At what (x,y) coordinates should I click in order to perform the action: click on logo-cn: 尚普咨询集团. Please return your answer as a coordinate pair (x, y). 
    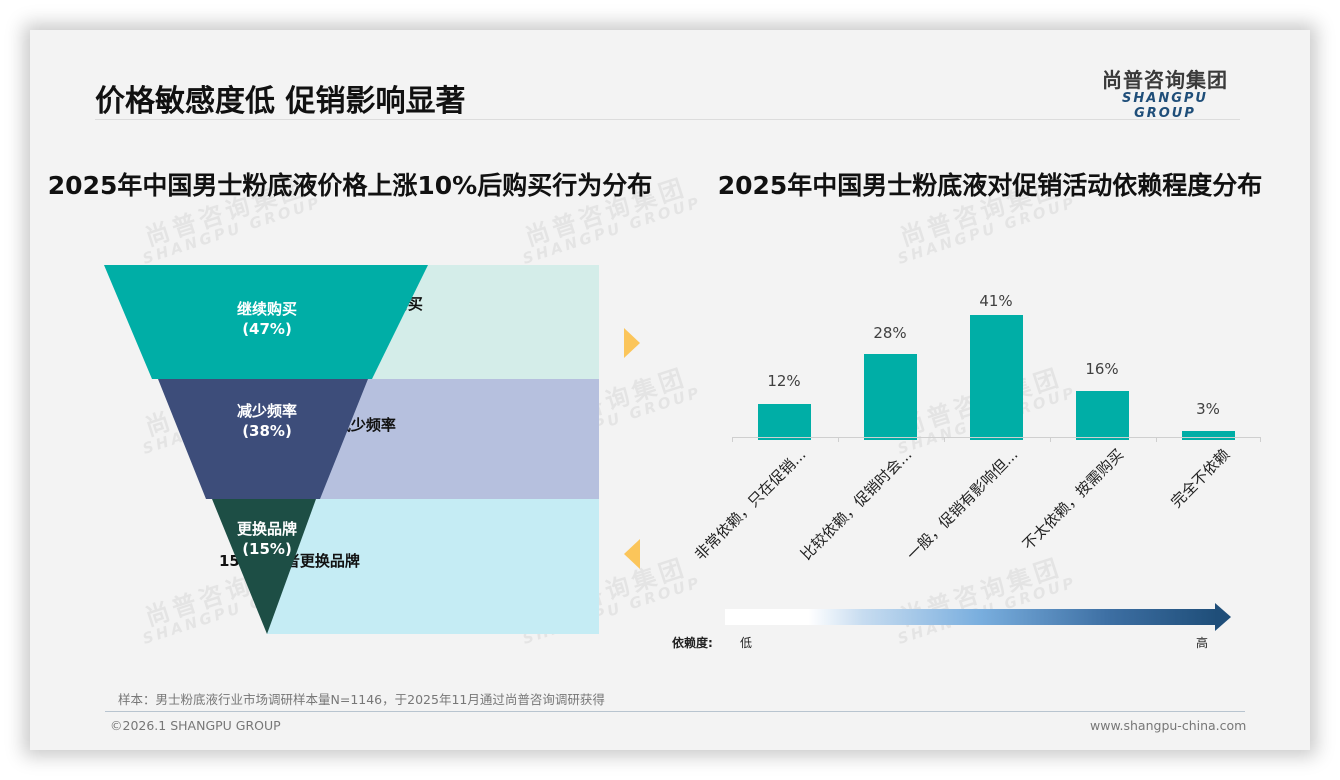
    Looking at the image, I should click on (1165, 80).